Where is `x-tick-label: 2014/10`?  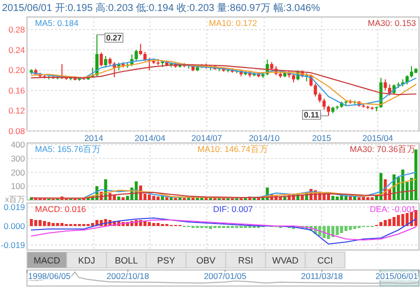
x-tick-label: 2014/10 is located at coordinates (264, 138).